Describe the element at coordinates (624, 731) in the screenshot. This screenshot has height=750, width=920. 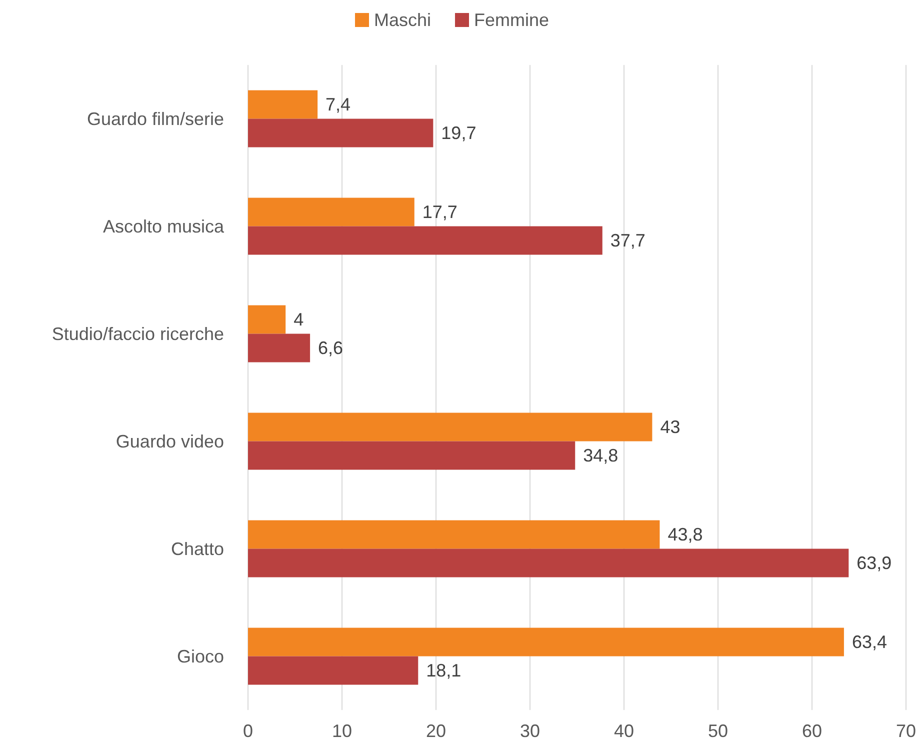
I see `x-tick-label: 40` at that location.